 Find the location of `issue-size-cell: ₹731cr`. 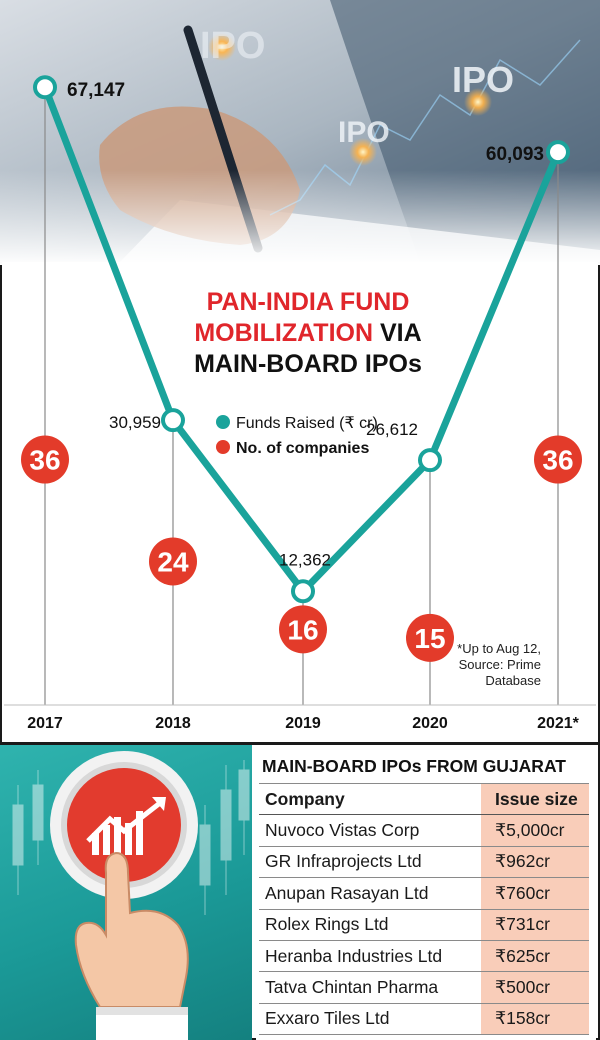

issue-size-cell: ₹731cr is located at coordinates (535, 925).